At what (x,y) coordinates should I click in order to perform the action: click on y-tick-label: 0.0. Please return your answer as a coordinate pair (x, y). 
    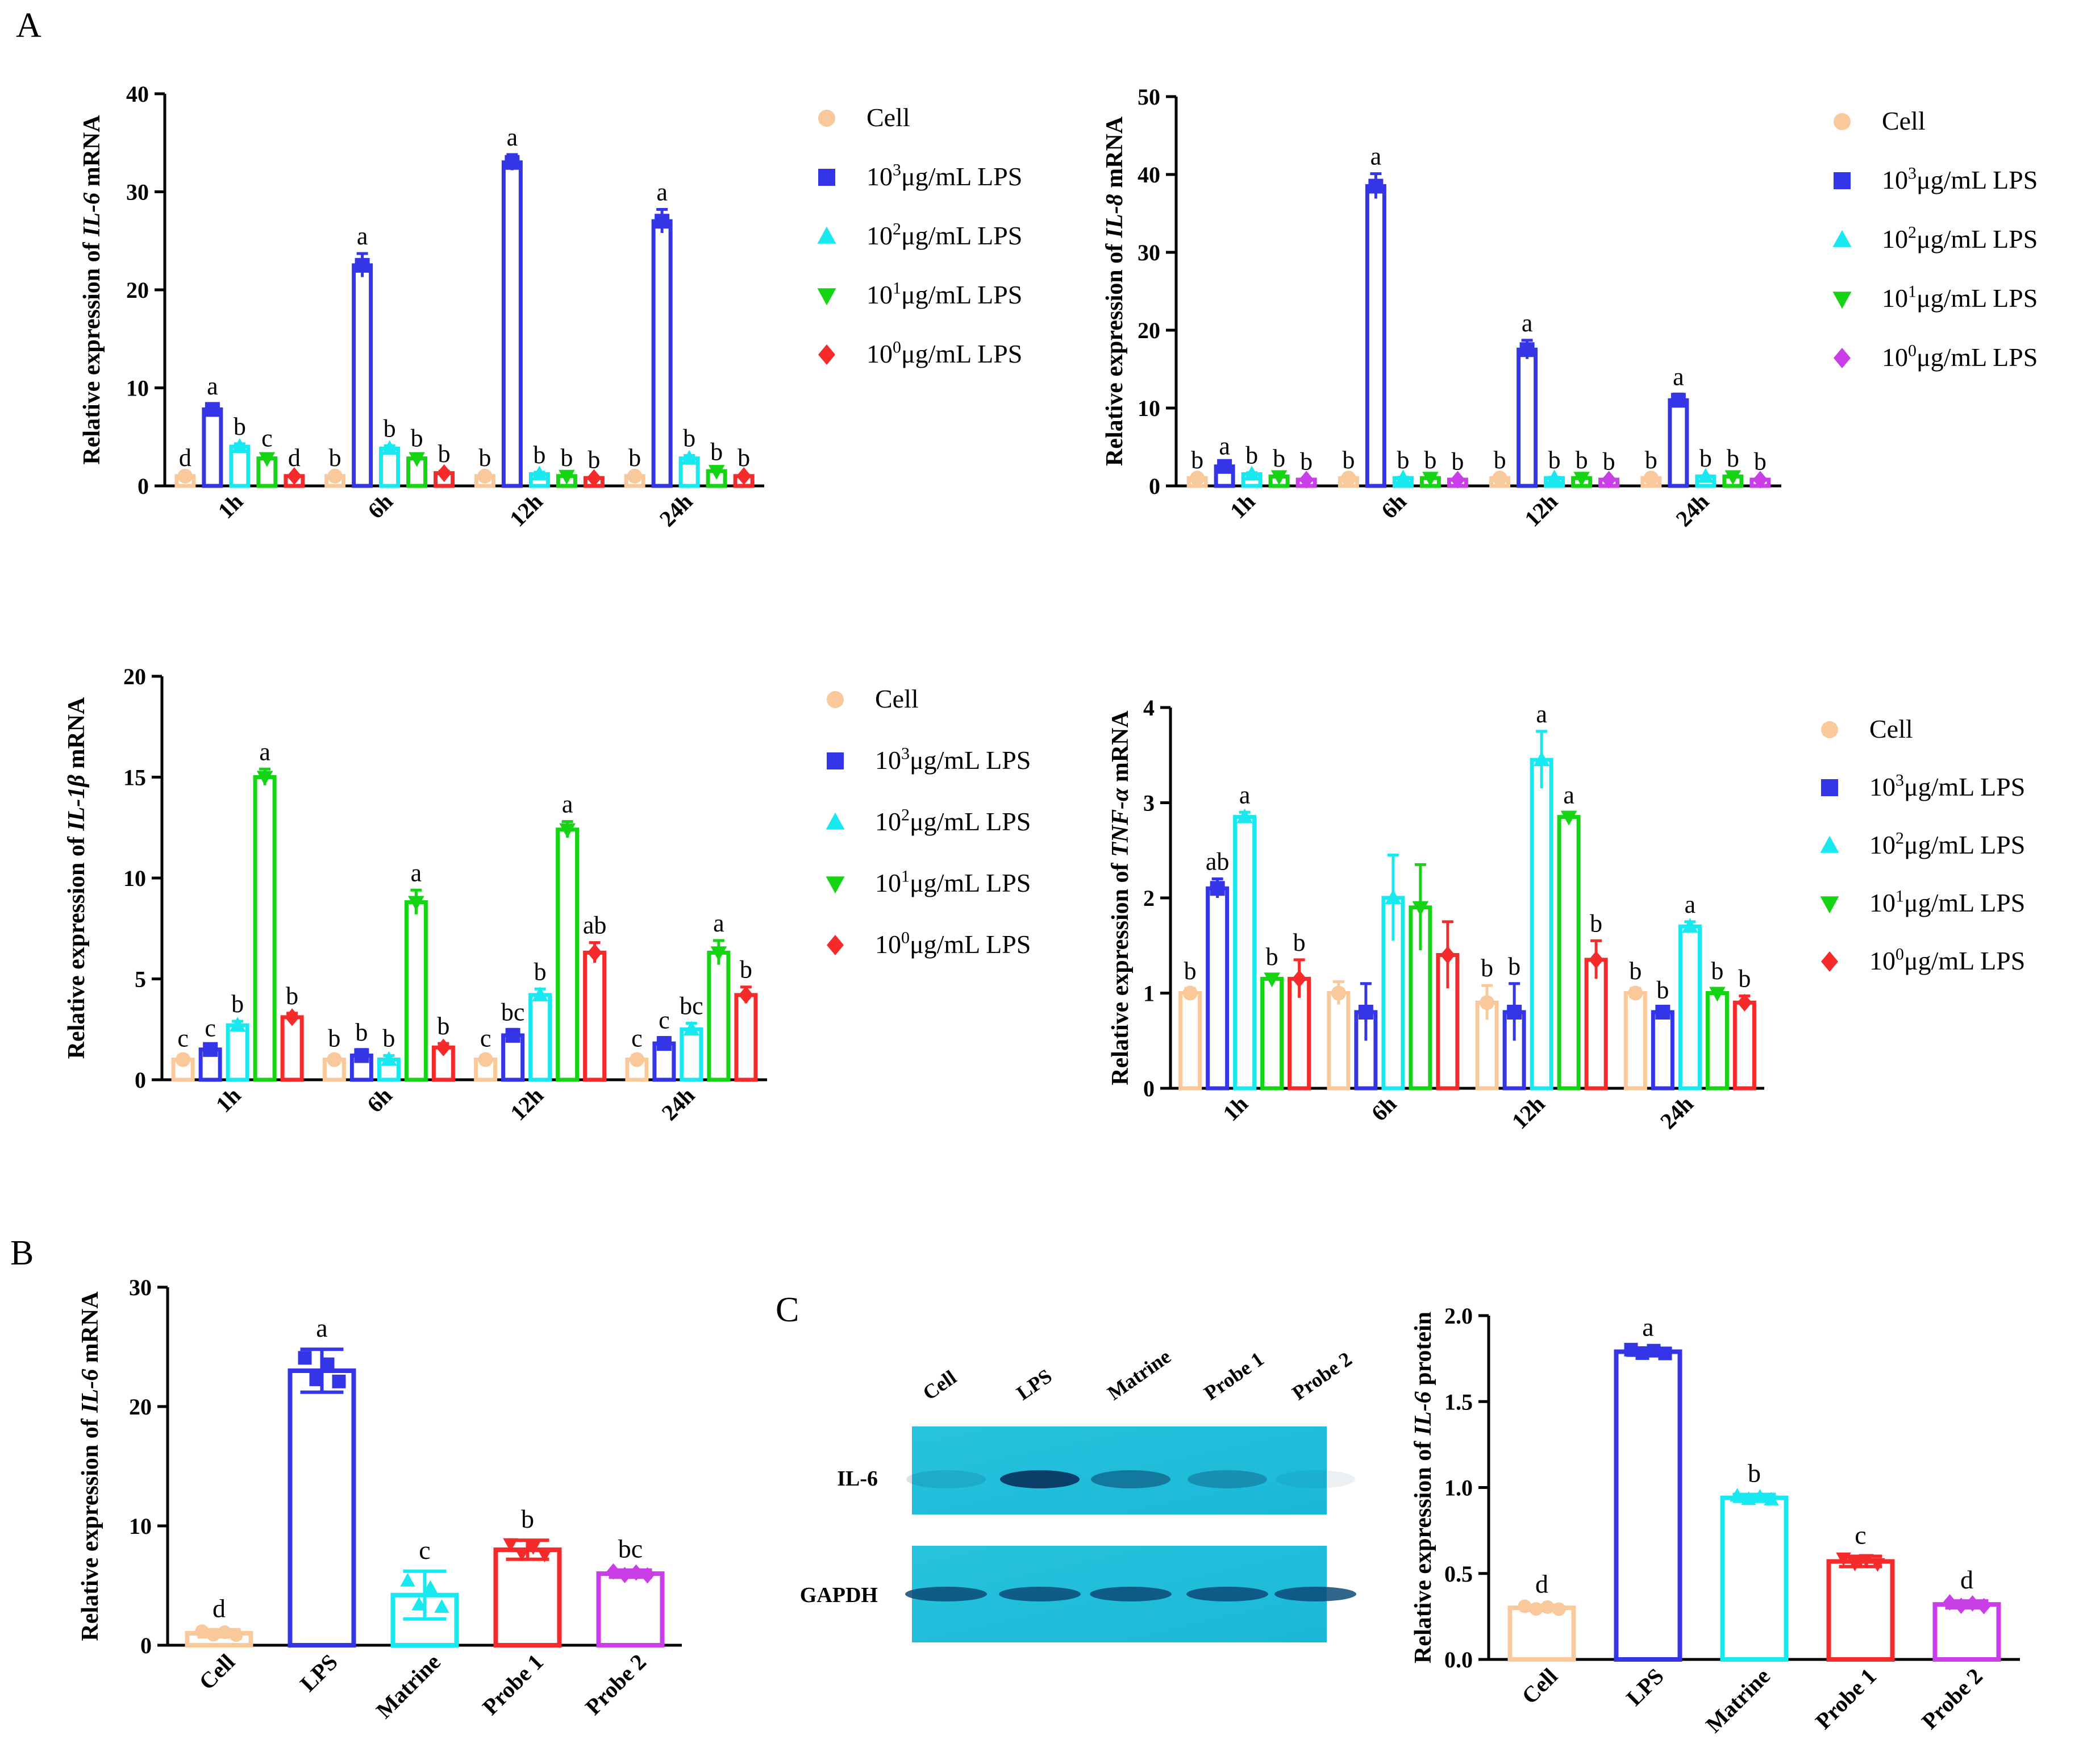
    Looking at the image, I should click on (1458, 1660).